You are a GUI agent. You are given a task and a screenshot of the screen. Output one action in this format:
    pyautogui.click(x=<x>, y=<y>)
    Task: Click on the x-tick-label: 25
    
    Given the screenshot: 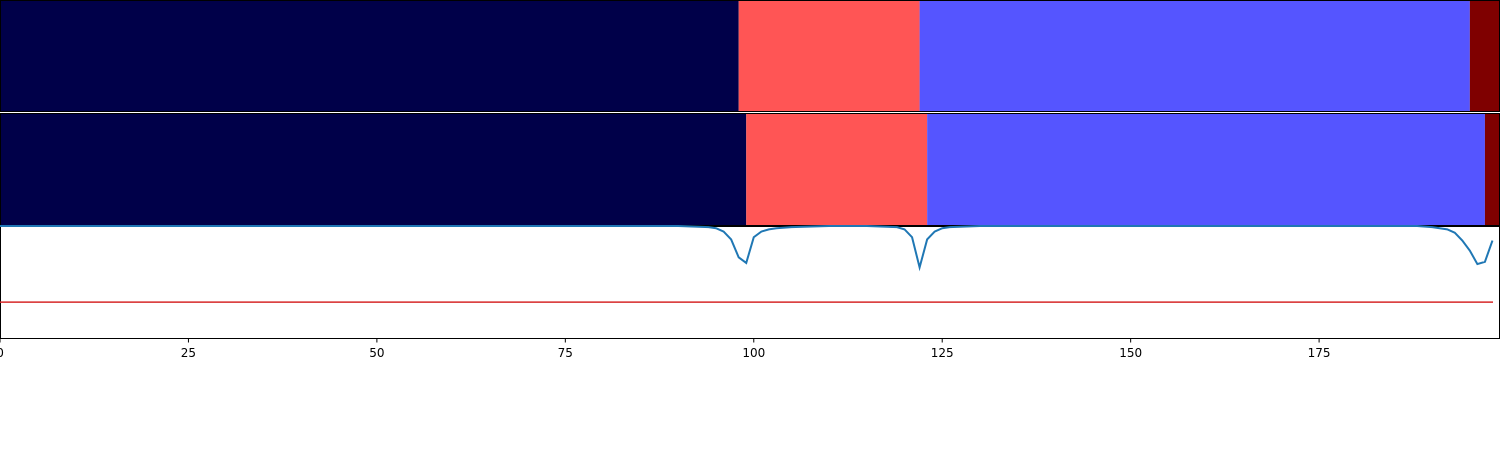 What is the action you would take?
    pyautogui.click(x=188, y=353)
    